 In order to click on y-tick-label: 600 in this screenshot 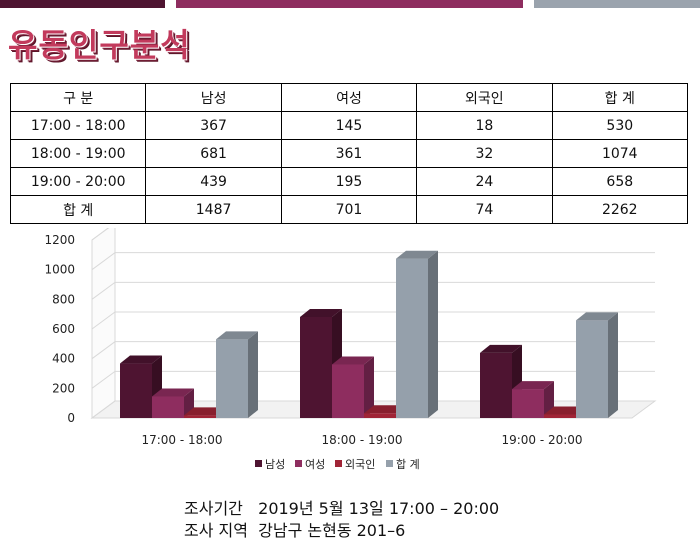, I will do `click(63, 329)`.